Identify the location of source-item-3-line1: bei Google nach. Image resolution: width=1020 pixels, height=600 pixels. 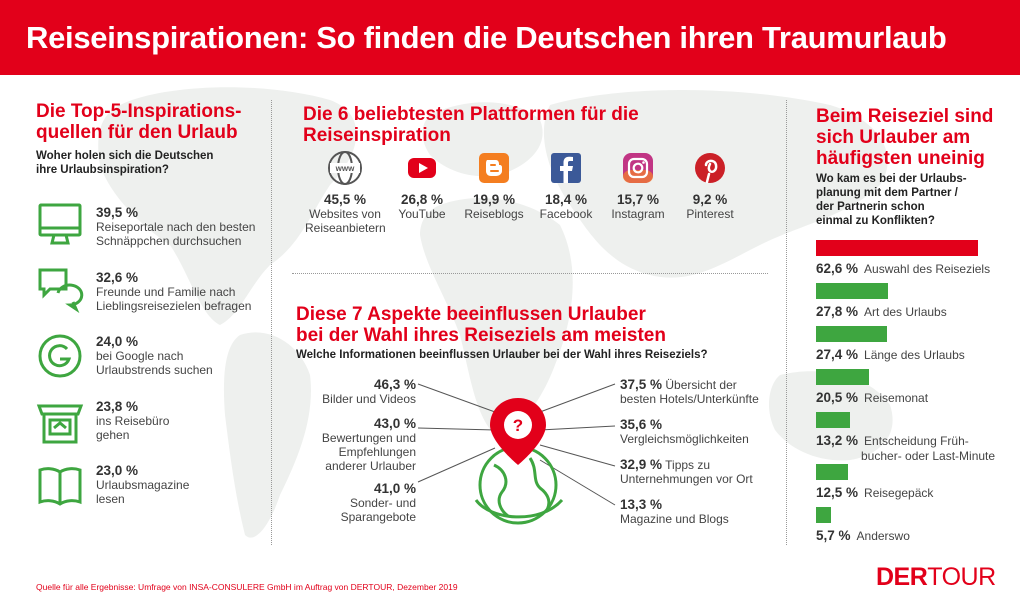
(140, 356).